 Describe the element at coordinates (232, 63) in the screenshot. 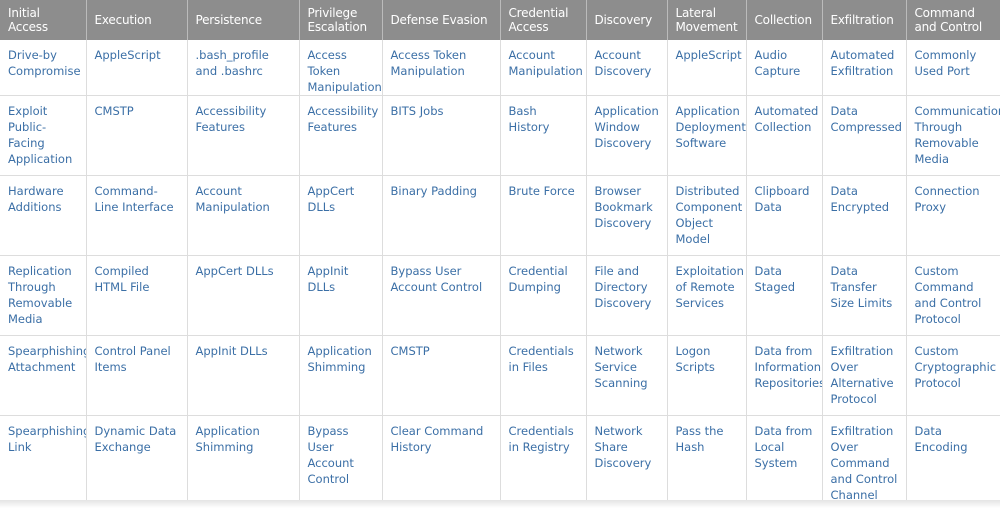

I see `technique-link: .bash_profile and .bashrc` at that location.